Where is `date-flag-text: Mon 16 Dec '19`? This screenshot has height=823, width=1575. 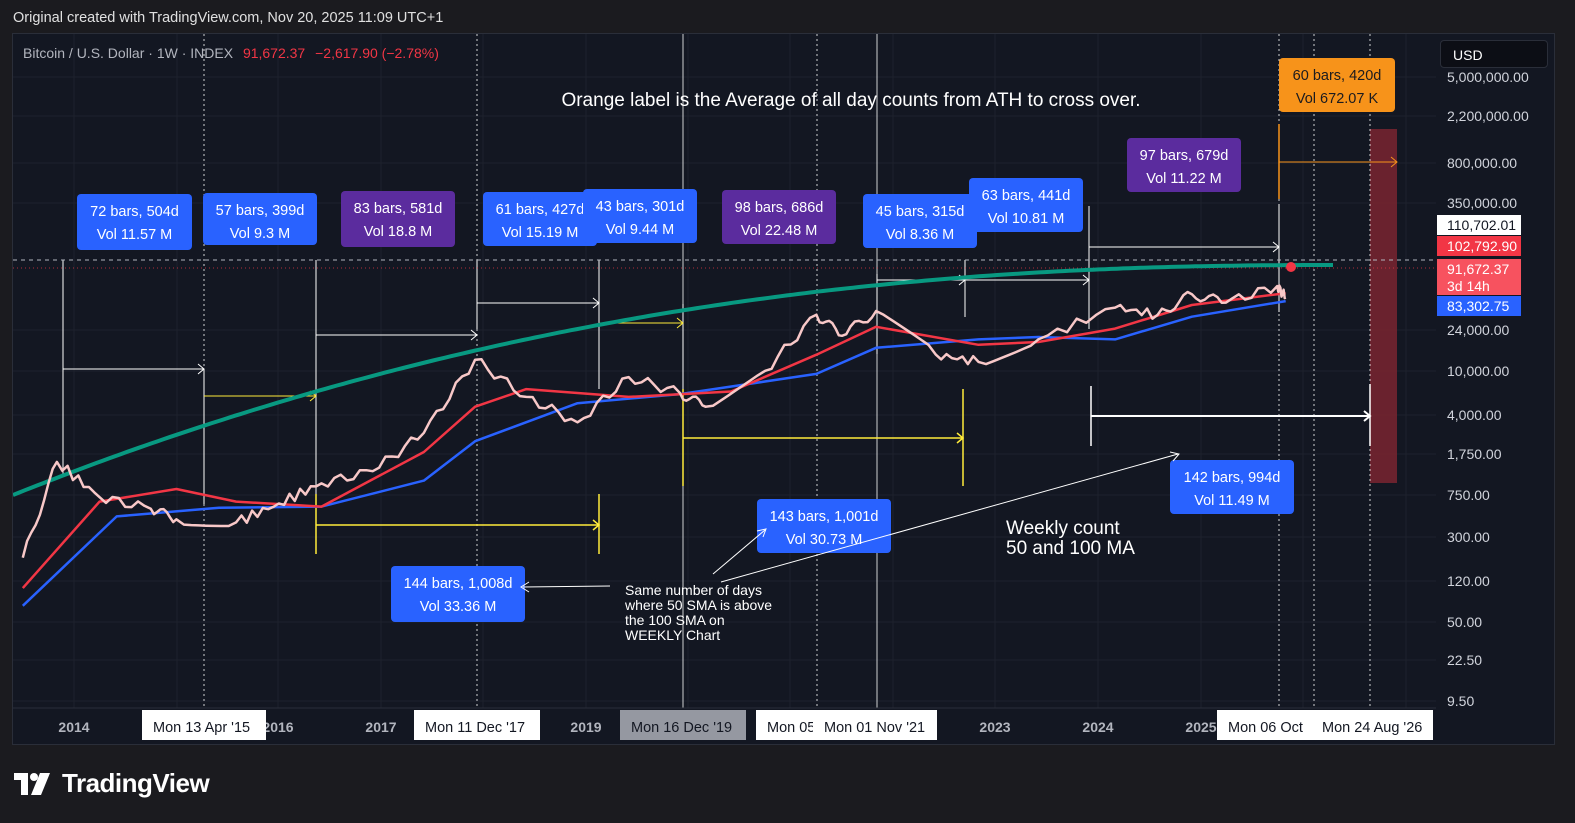
date-flag-text: Mon 16 Dec '19 is located at coordinates (681, 728).